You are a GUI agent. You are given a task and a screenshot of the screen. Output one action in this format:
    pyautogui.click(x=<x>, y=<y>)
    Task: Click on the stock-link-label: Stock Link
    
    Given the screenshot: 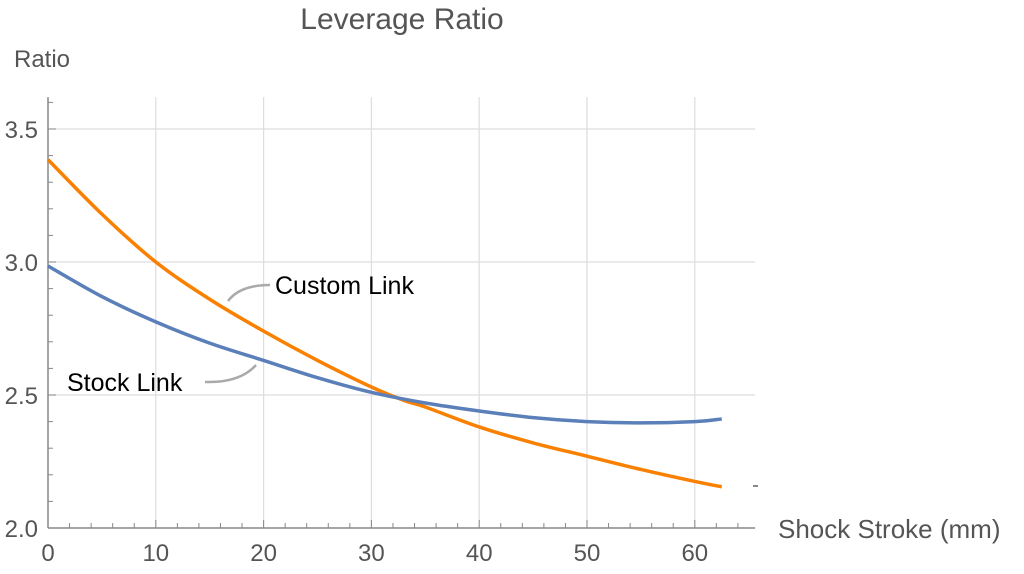 What is the action you would take?
    pyautogui.click(x=125, y=383)
    